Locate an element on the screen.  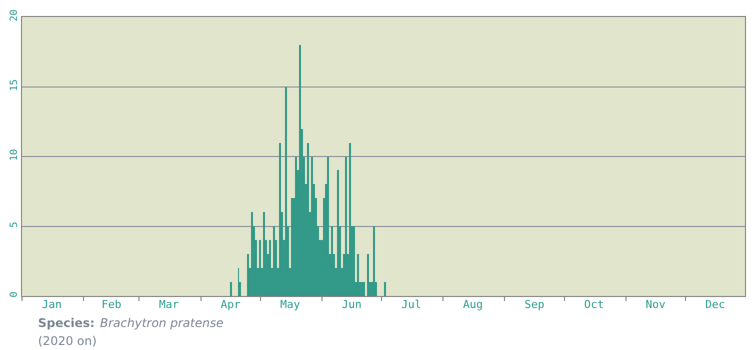
x-tick-label: Apr is located at coordinates (230, 304).